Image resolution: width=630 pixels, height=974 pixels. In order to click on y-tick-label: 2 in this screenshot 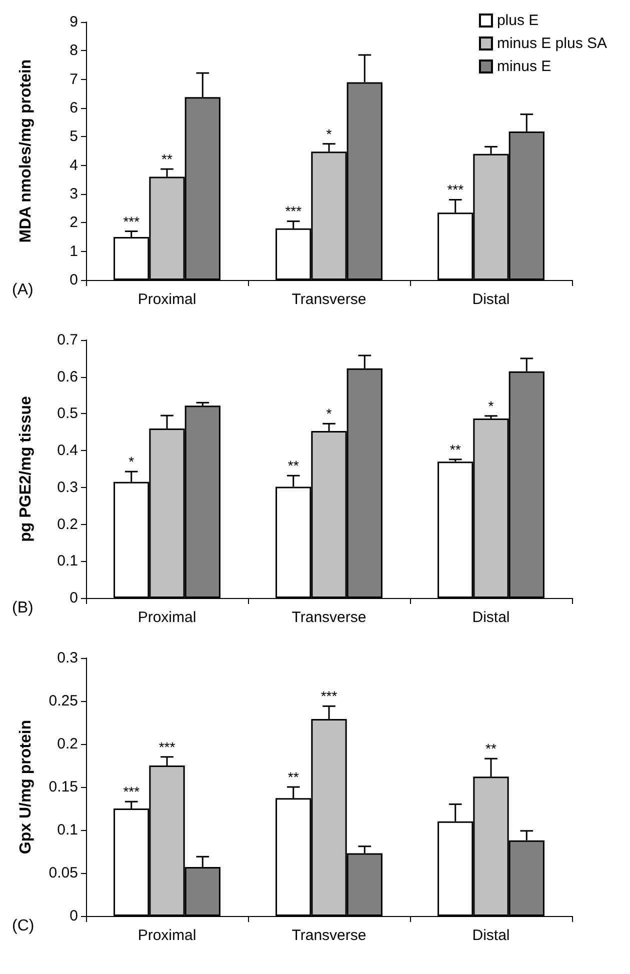, I will do `click(74, 223)`.